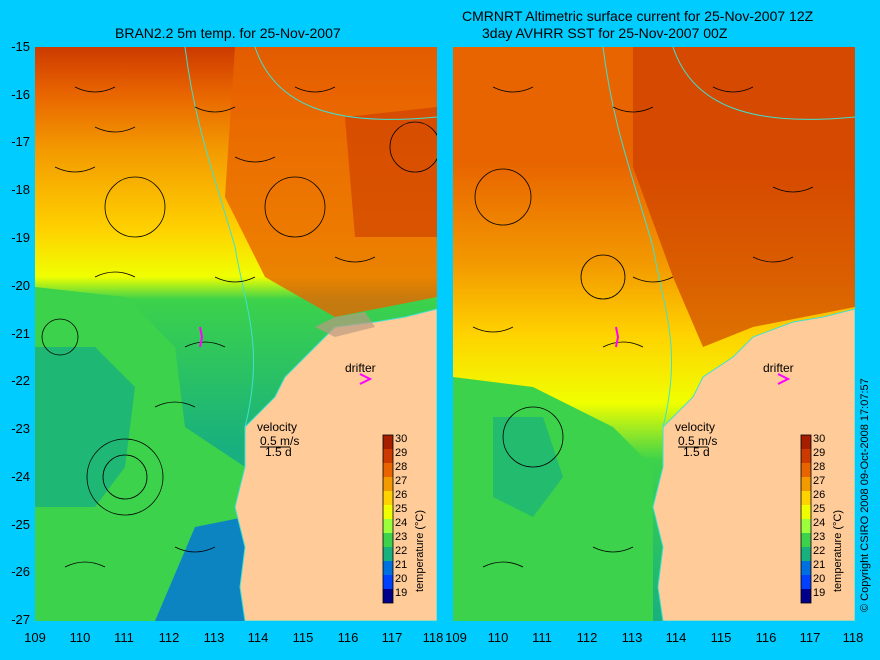 This screenshot has height=660, width=880. What do you see at coordinates (542, 637) in the screenshot?
I see `right-lon-label-111: 111` at bounding box center [542, 637].